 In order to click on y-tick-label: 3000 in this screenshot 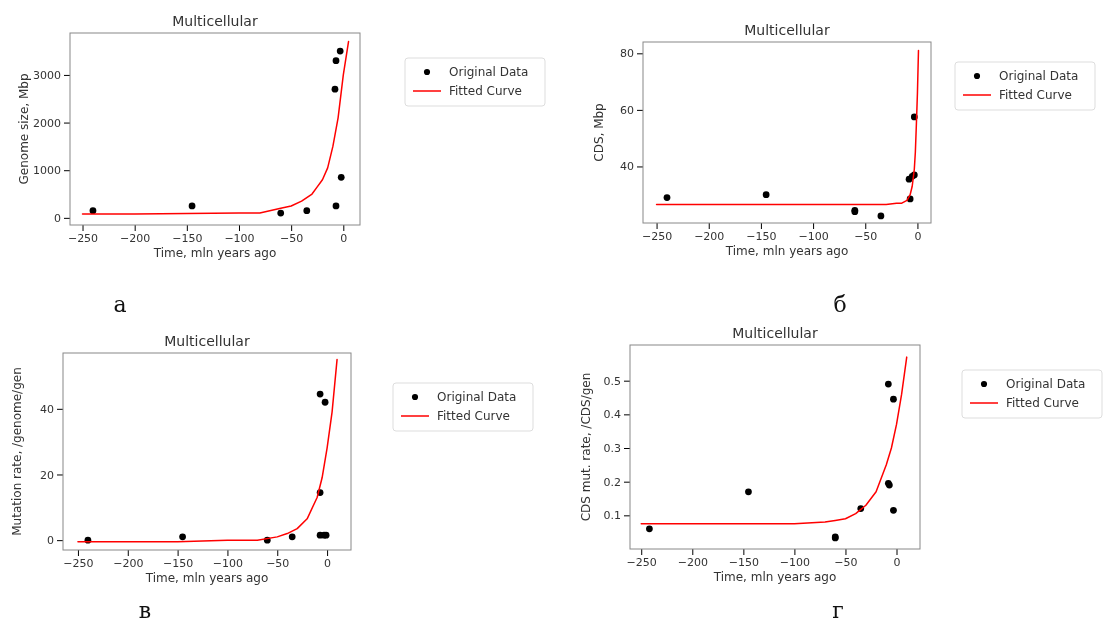, I will do `click(47, 75)`.